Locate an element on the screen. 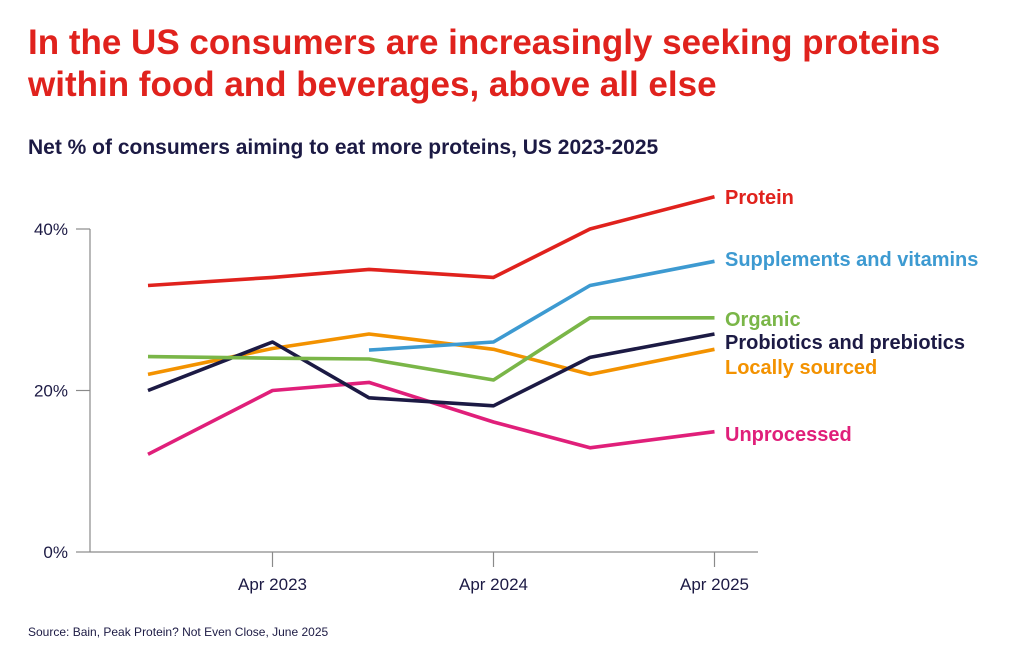  series-line-protein is located at coordinates (431, 241).